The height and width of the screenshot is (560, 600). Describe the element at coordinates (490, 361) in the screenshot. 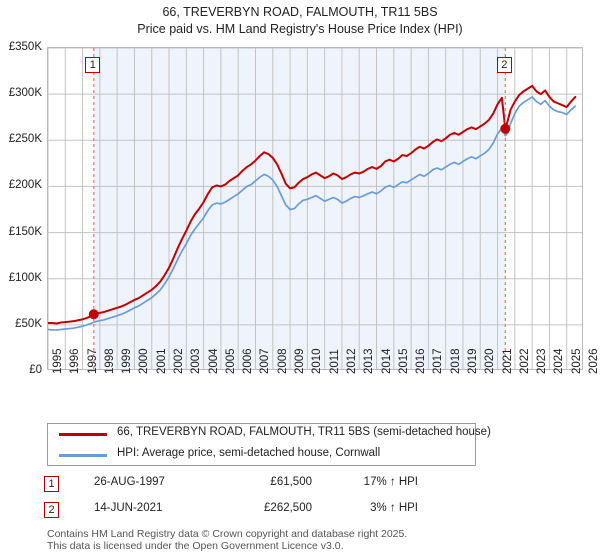

I see `x-axis-tick-label: 2020` at that location.